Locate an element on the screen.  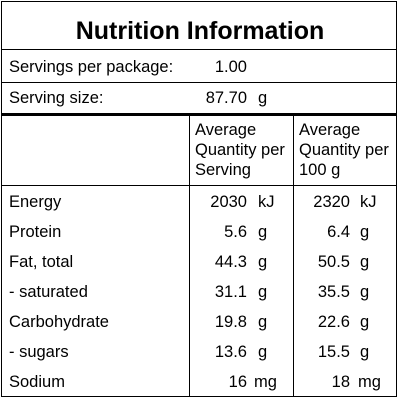
per-serving-value: 19.8 is located at coordinates (230, 322).